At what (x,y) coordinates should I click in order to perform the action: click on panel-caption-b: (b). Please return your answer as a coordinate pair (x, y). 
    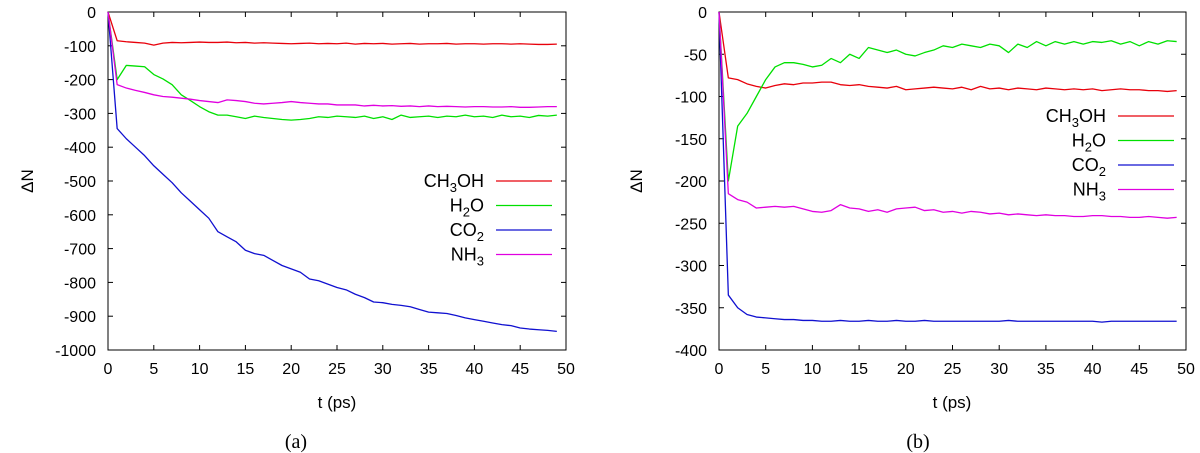
    Looking at the image, I should click on (917, 442).